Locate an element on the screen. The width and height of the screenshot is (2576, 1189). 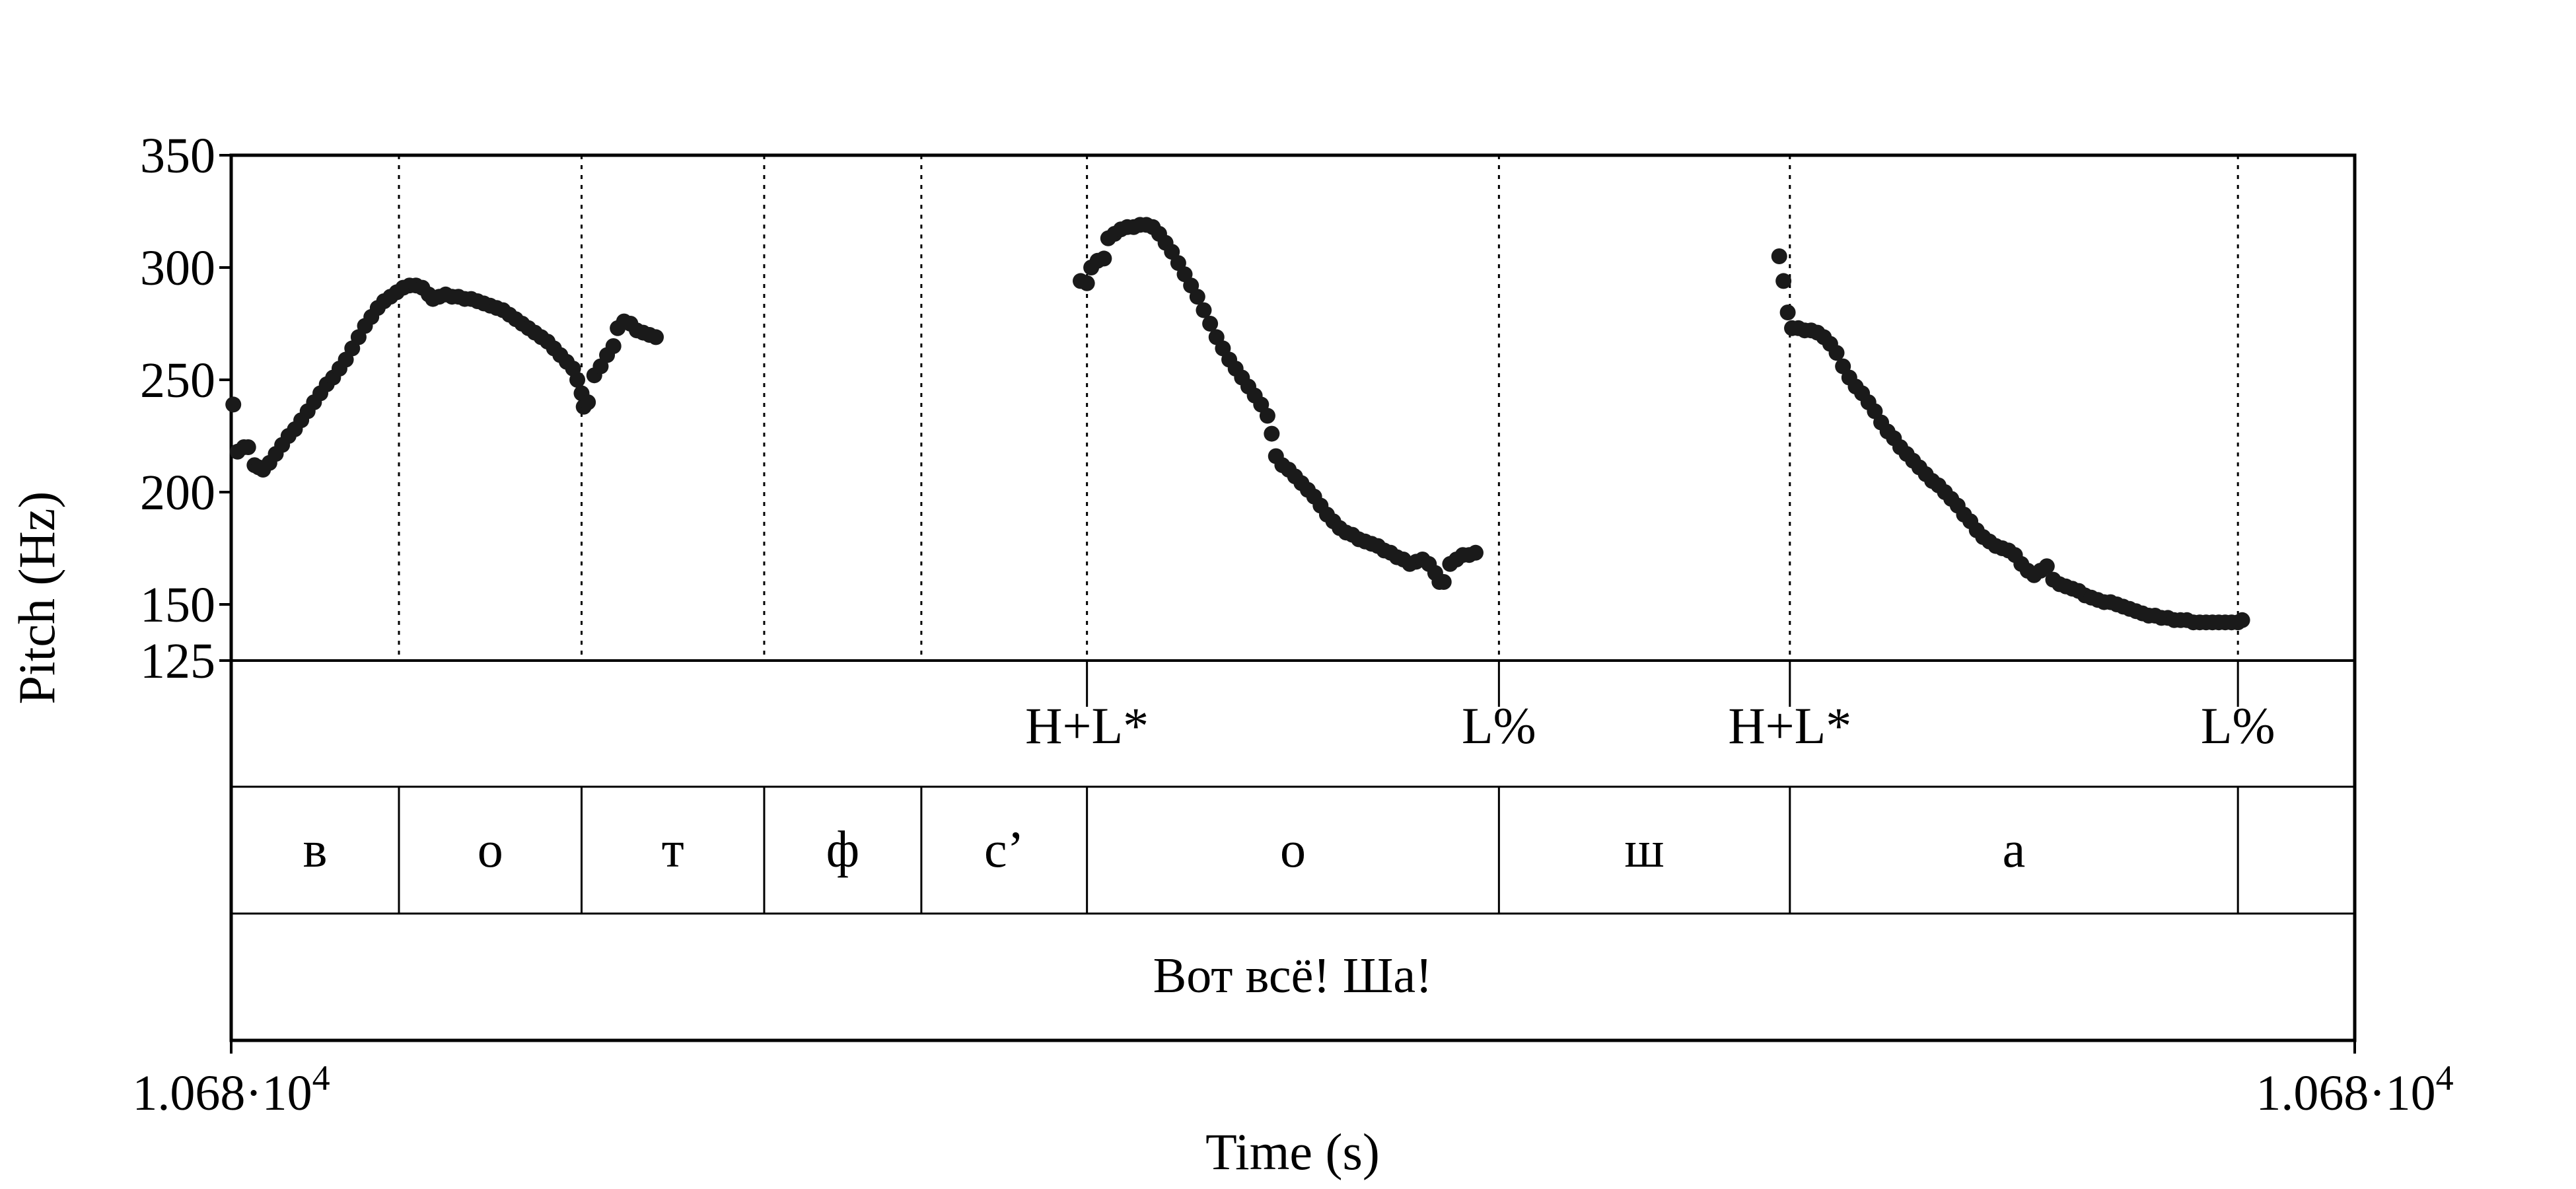
y-tick-label: 350 is located at coordinates (177, 156).